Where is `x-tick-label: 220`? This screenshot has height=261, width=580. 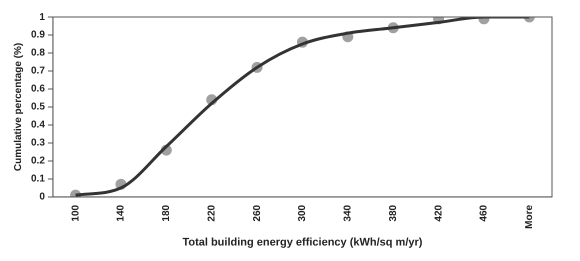
x-tick-label: 220 is located at coordinates (212, 213).